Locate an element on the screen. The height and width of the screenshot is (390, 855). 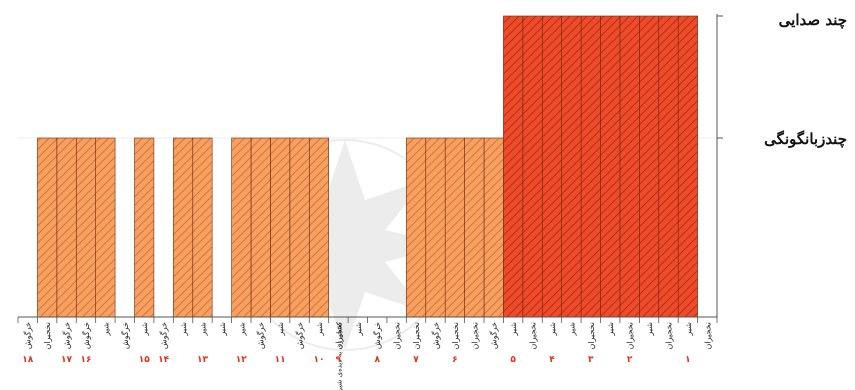
group-index-22: ۱۱ is located at coordinates (280, 360).